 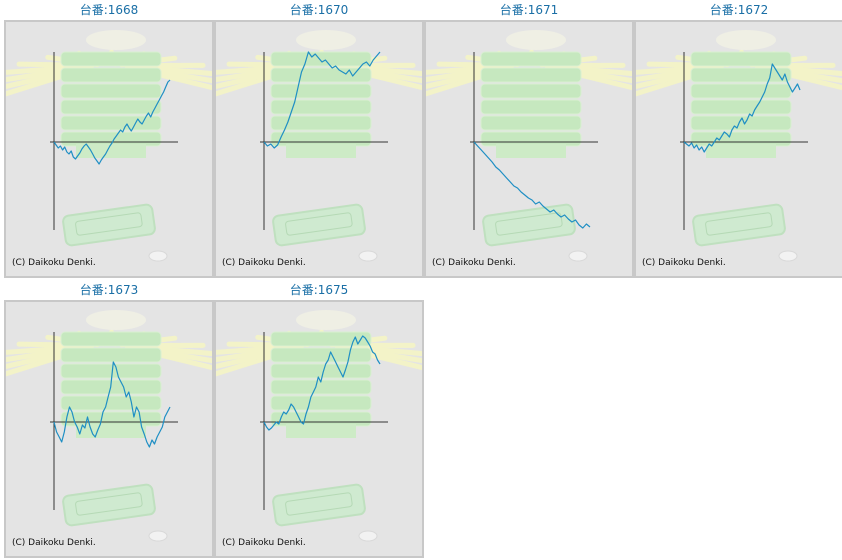 I want to click on machine-card: 台番:1675 (C) Daikoku Denki., so click(x=319, y=419).